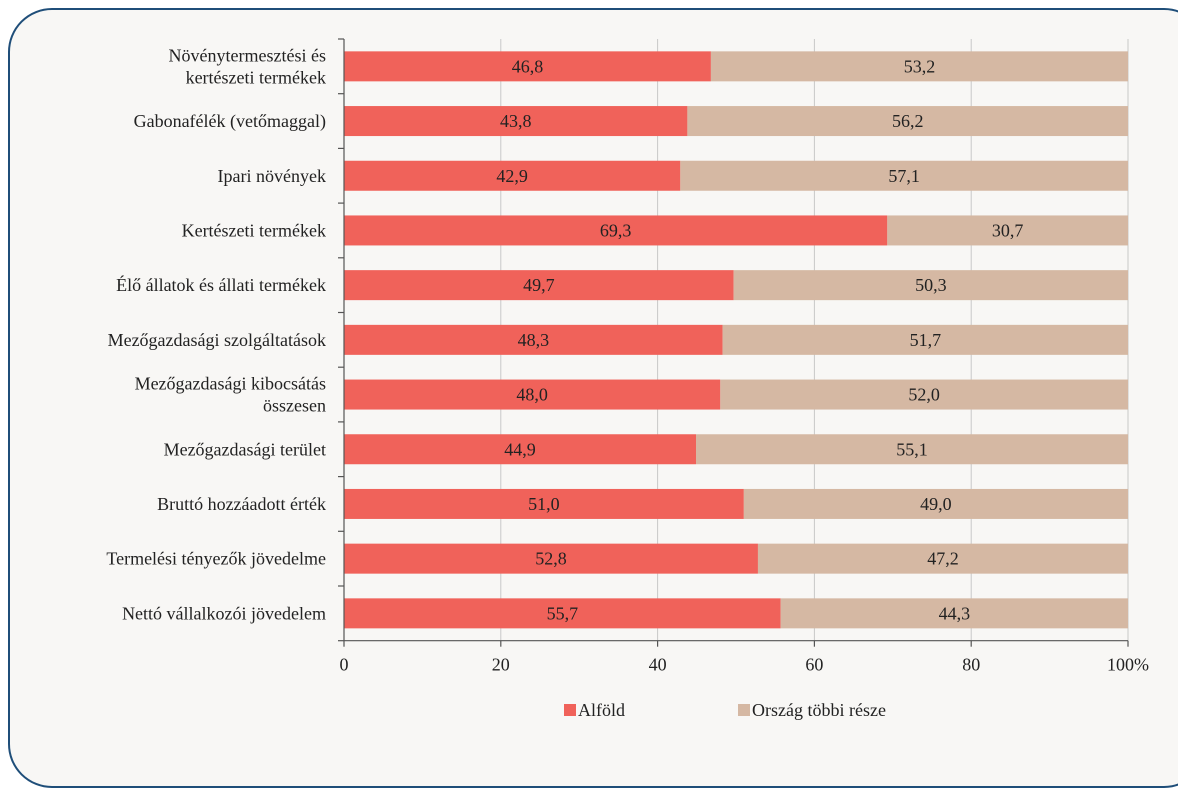 Image resolution: width=1178 pixels, height=788 pixels. I want to click on data-label: 55,7, so click(563, 613).